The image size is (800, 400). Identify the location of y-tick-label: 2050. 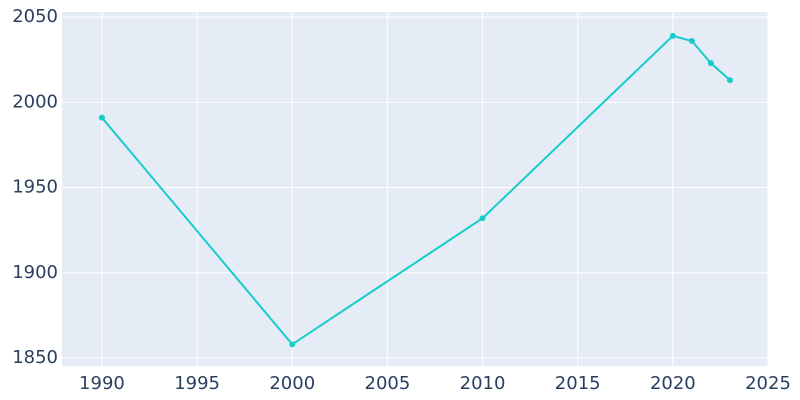
(35, 16).